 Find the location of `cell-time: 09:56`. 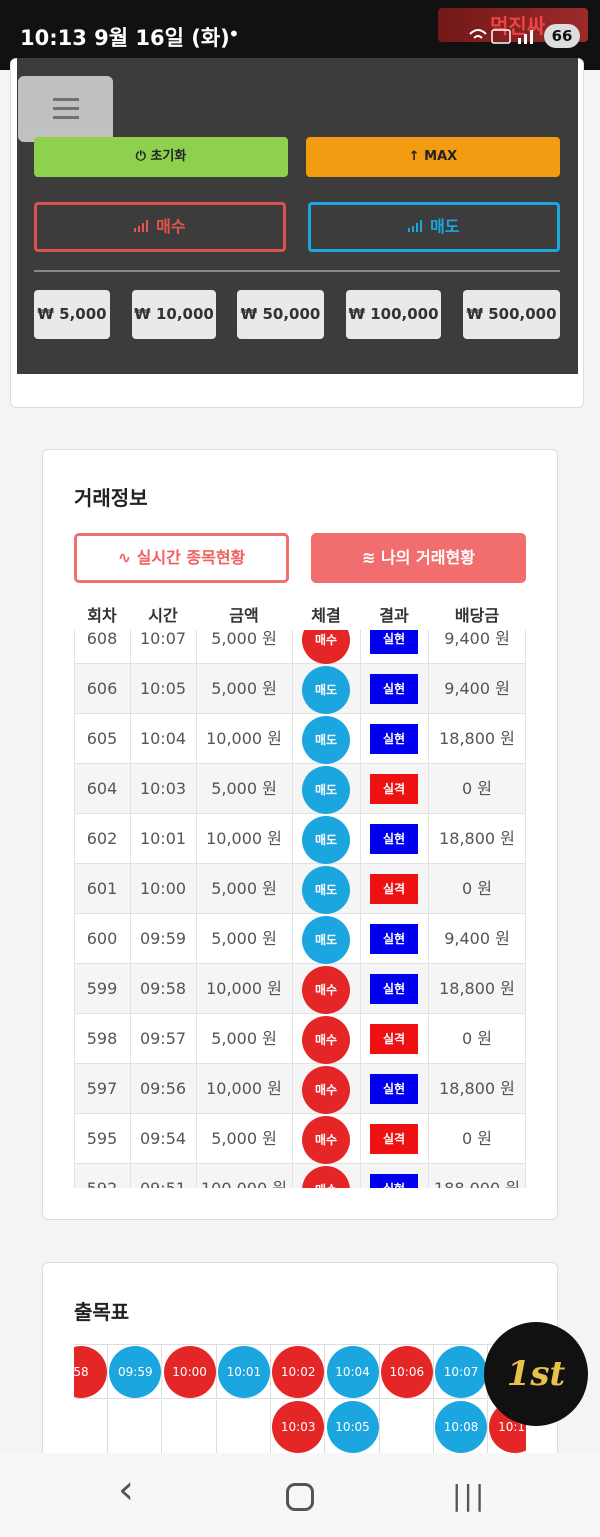

cell-time: 09:56 is located at coordinates (163, 1088).